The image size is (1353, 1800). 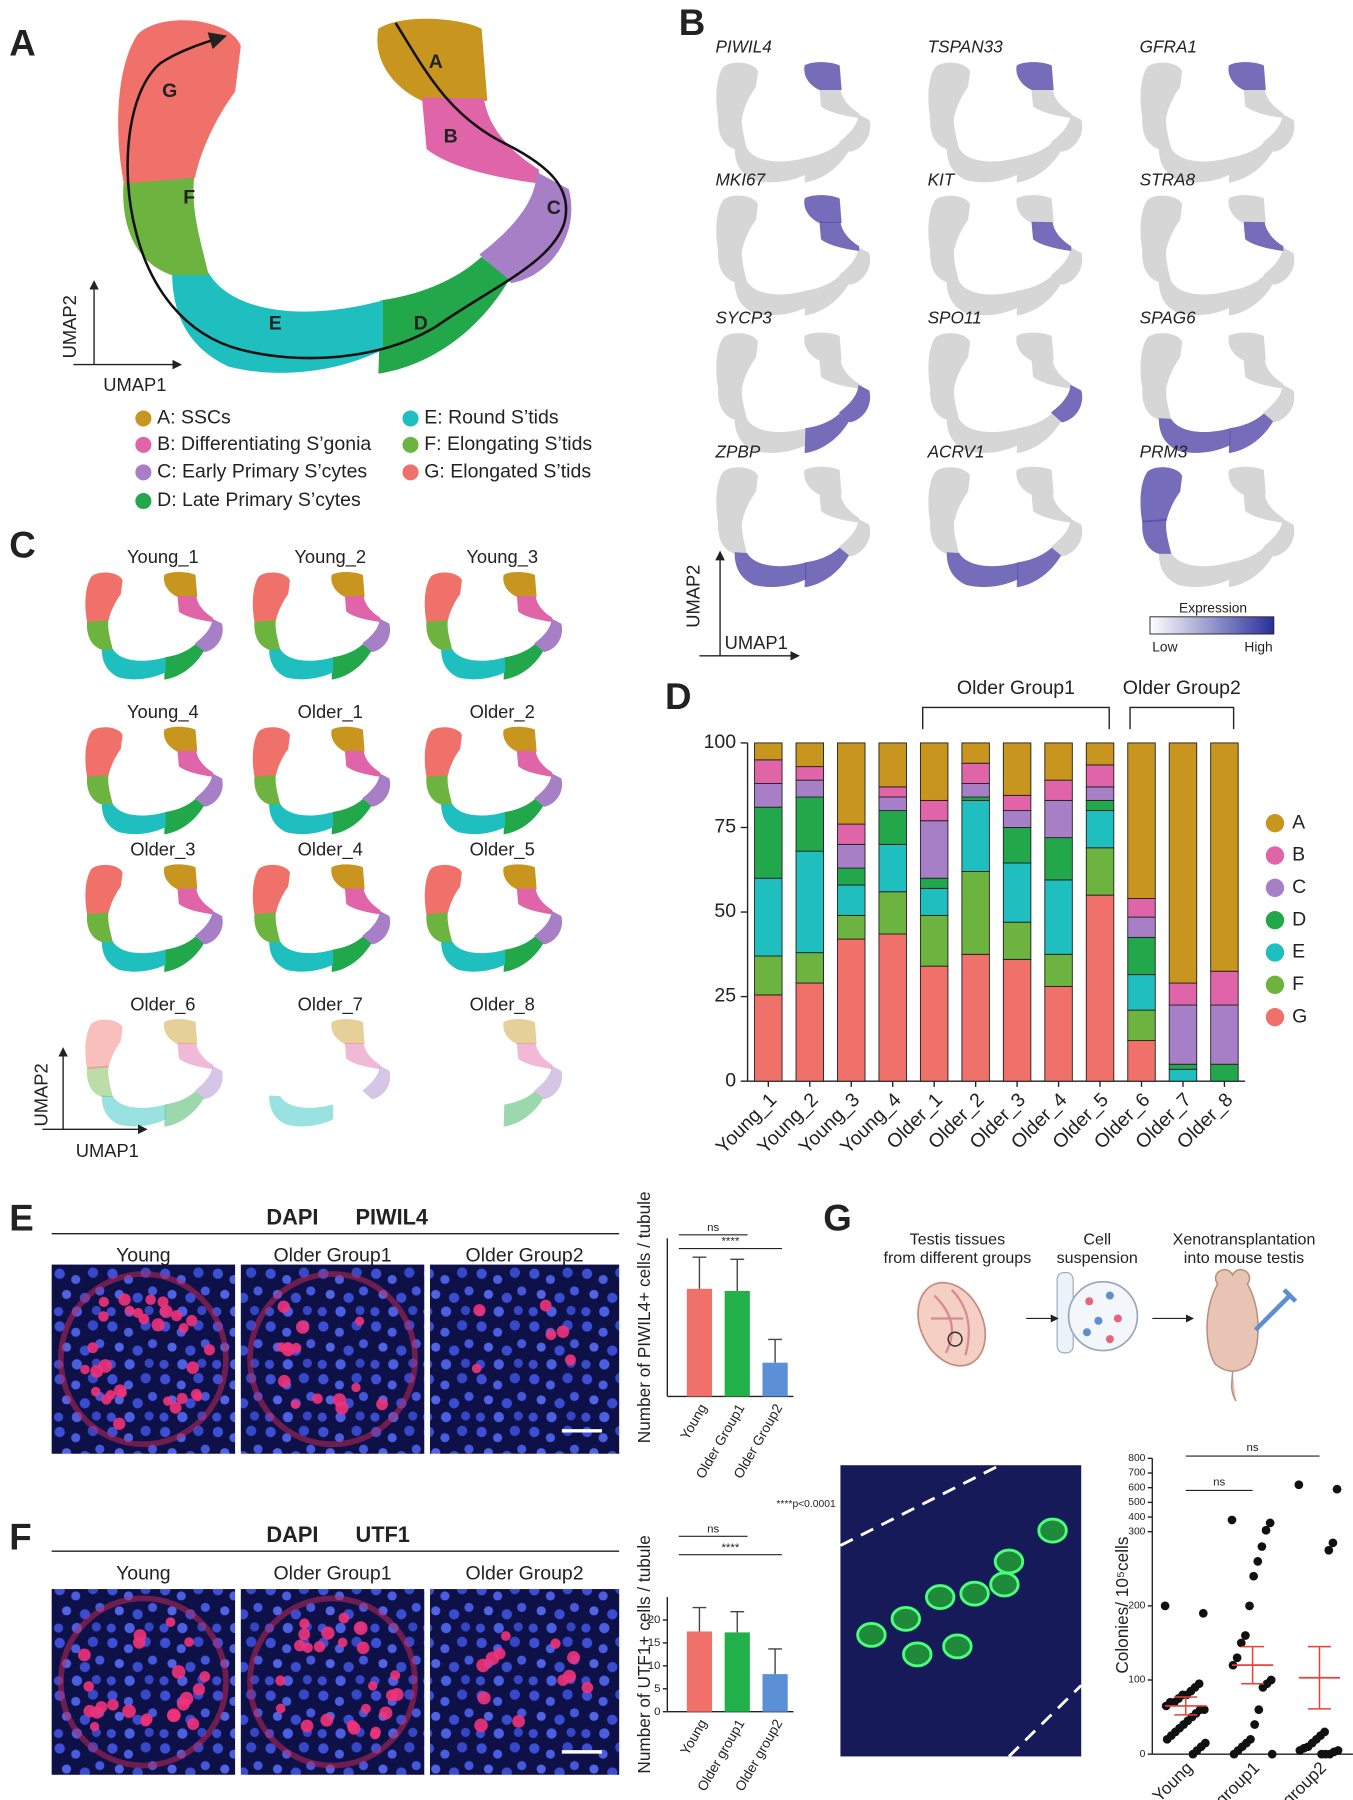 I want to click on y-tick-label: 100, so click(x=720, y=742).